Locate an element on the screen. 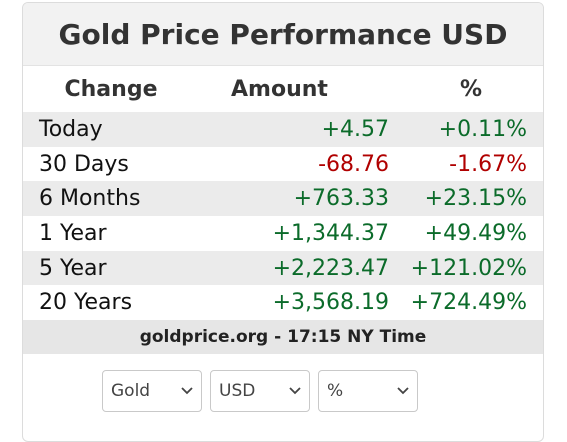 The width and height of the screenshot is (567, 442). row-percent: -1.67% is located at coordinates (466, 164).